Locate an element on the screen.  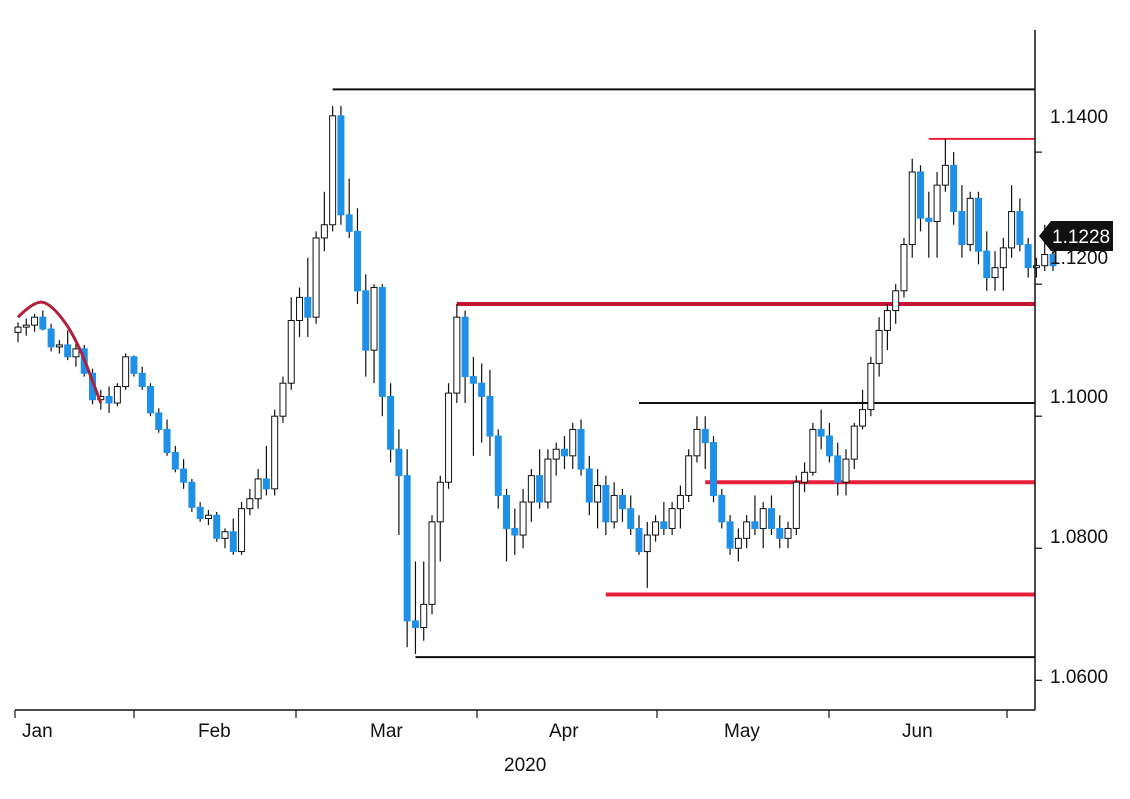
y-tick-label-1-0600: 1.0600 is located at coordinates (1079, 677).